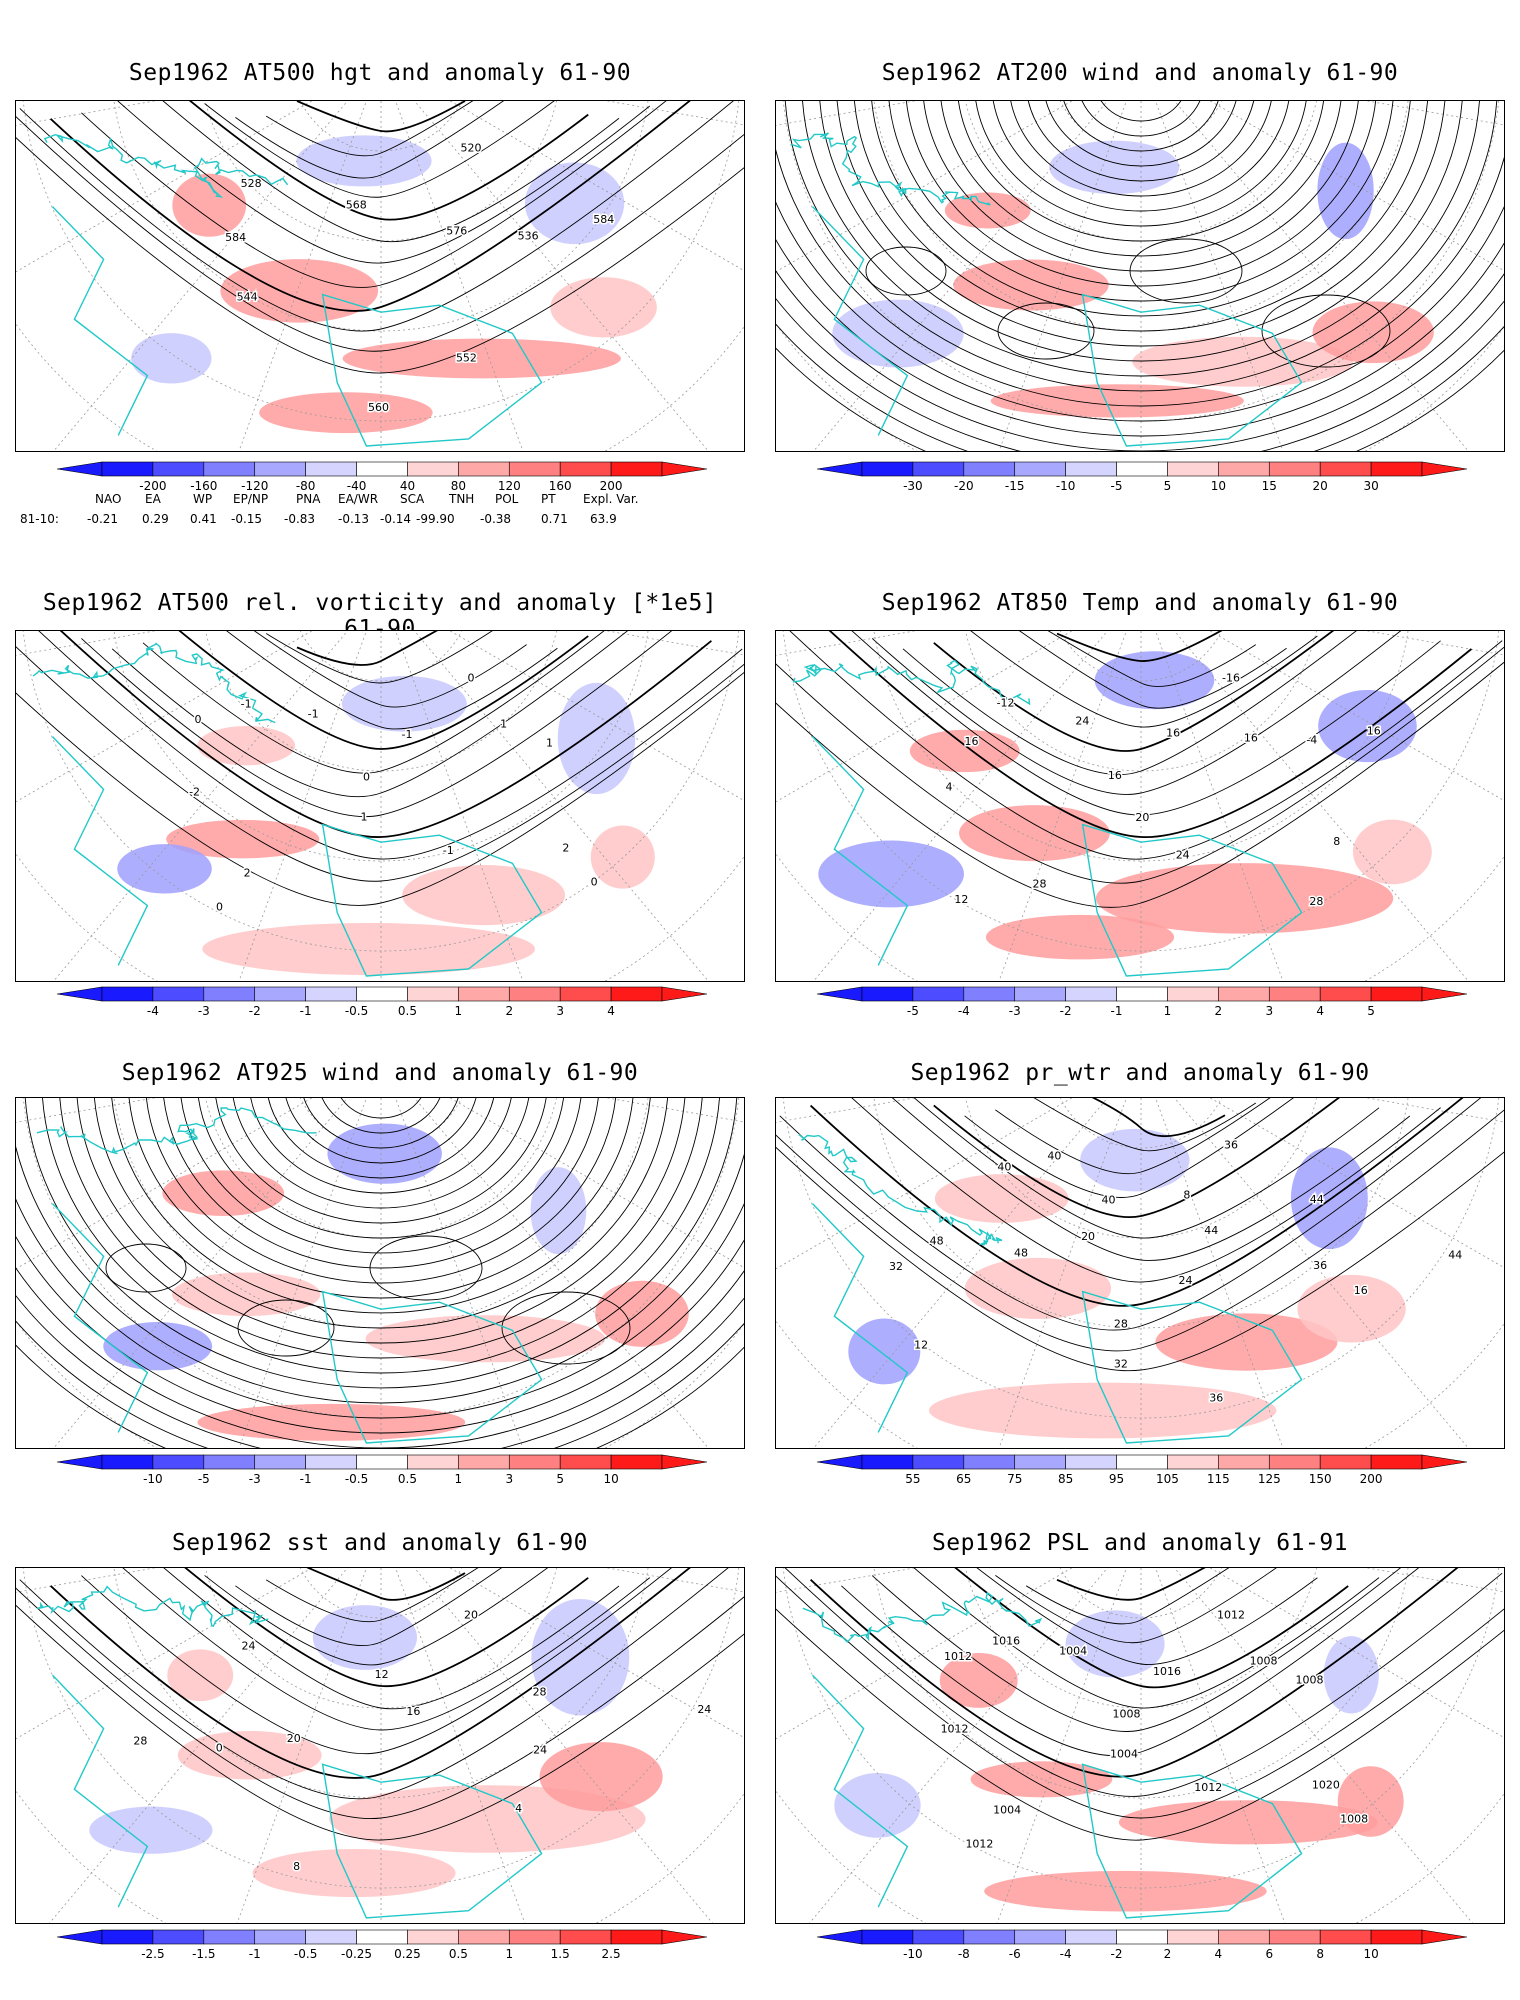  Describe the element at coordinates (540, 1749) in the screenshot. I see `contour-label: 24` at that location.